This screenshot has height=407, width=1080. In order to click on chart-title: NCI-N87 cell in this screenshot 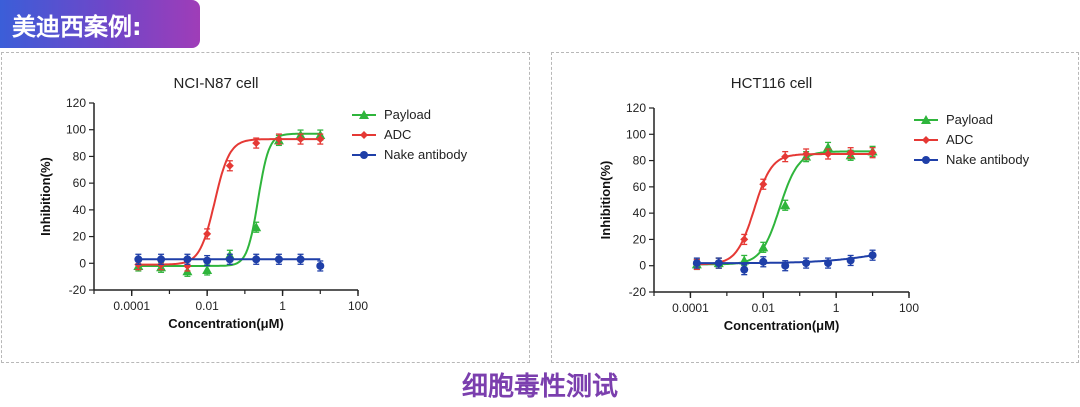, I will do `click(215, 83)`.